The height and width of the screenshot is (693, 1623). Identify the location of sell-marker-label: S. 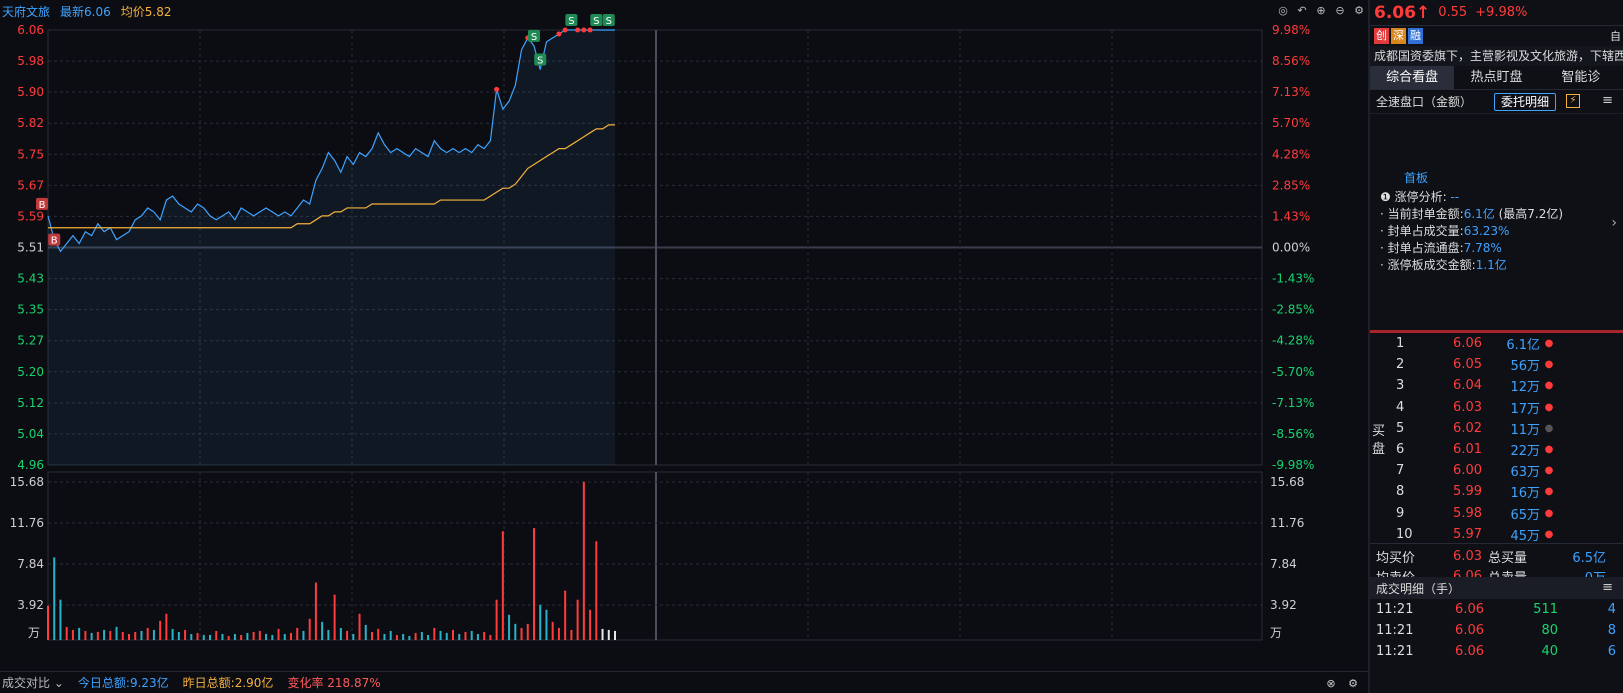
(596, 21).